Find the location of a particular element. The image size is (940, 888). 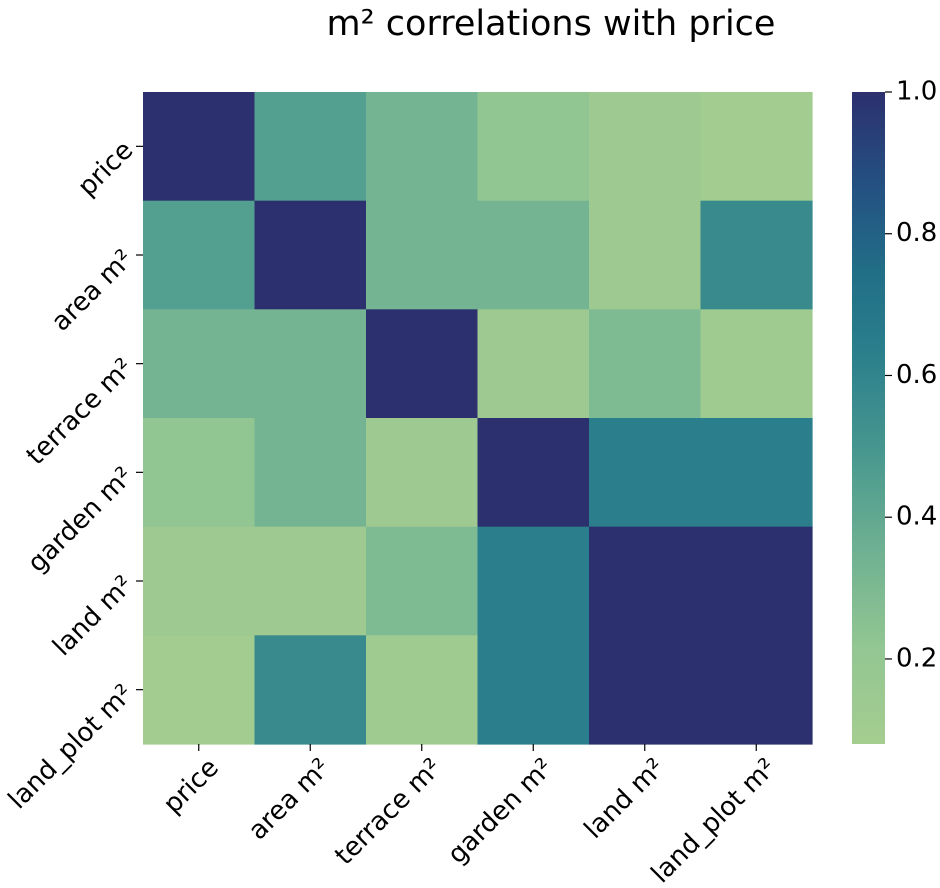

colorbar-tick-label: 0.4 is located at coordinates (916, 517).